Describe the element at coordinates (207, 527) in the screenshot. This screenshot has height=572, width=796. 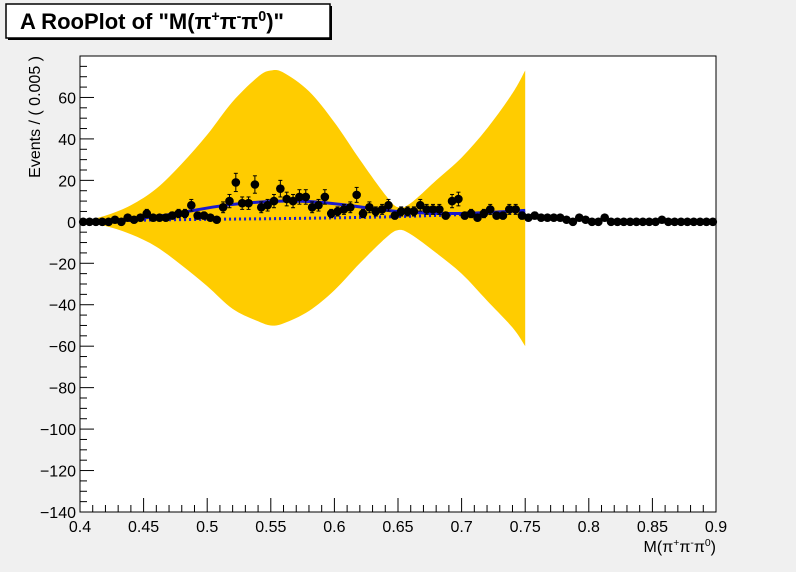
I see `x-tick-label: 0.5` at that location.